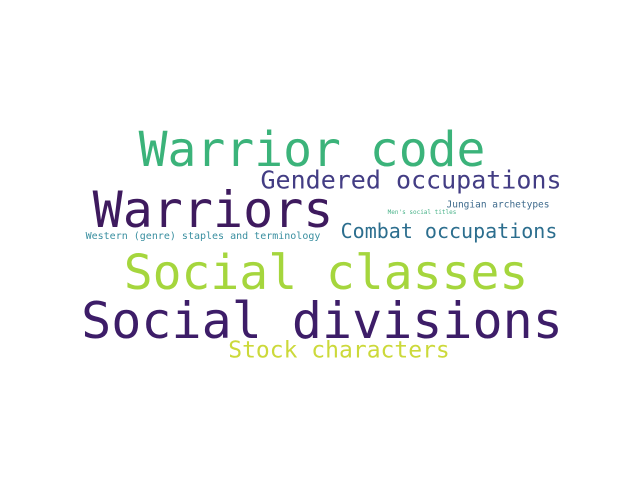 The height and width of the screenshot is (480, 640). What do you see at coordinates (411, 180) in the screenshot?
I see `word-gendered-occupations: Gendered occupations` at bounding box center [411, 180].